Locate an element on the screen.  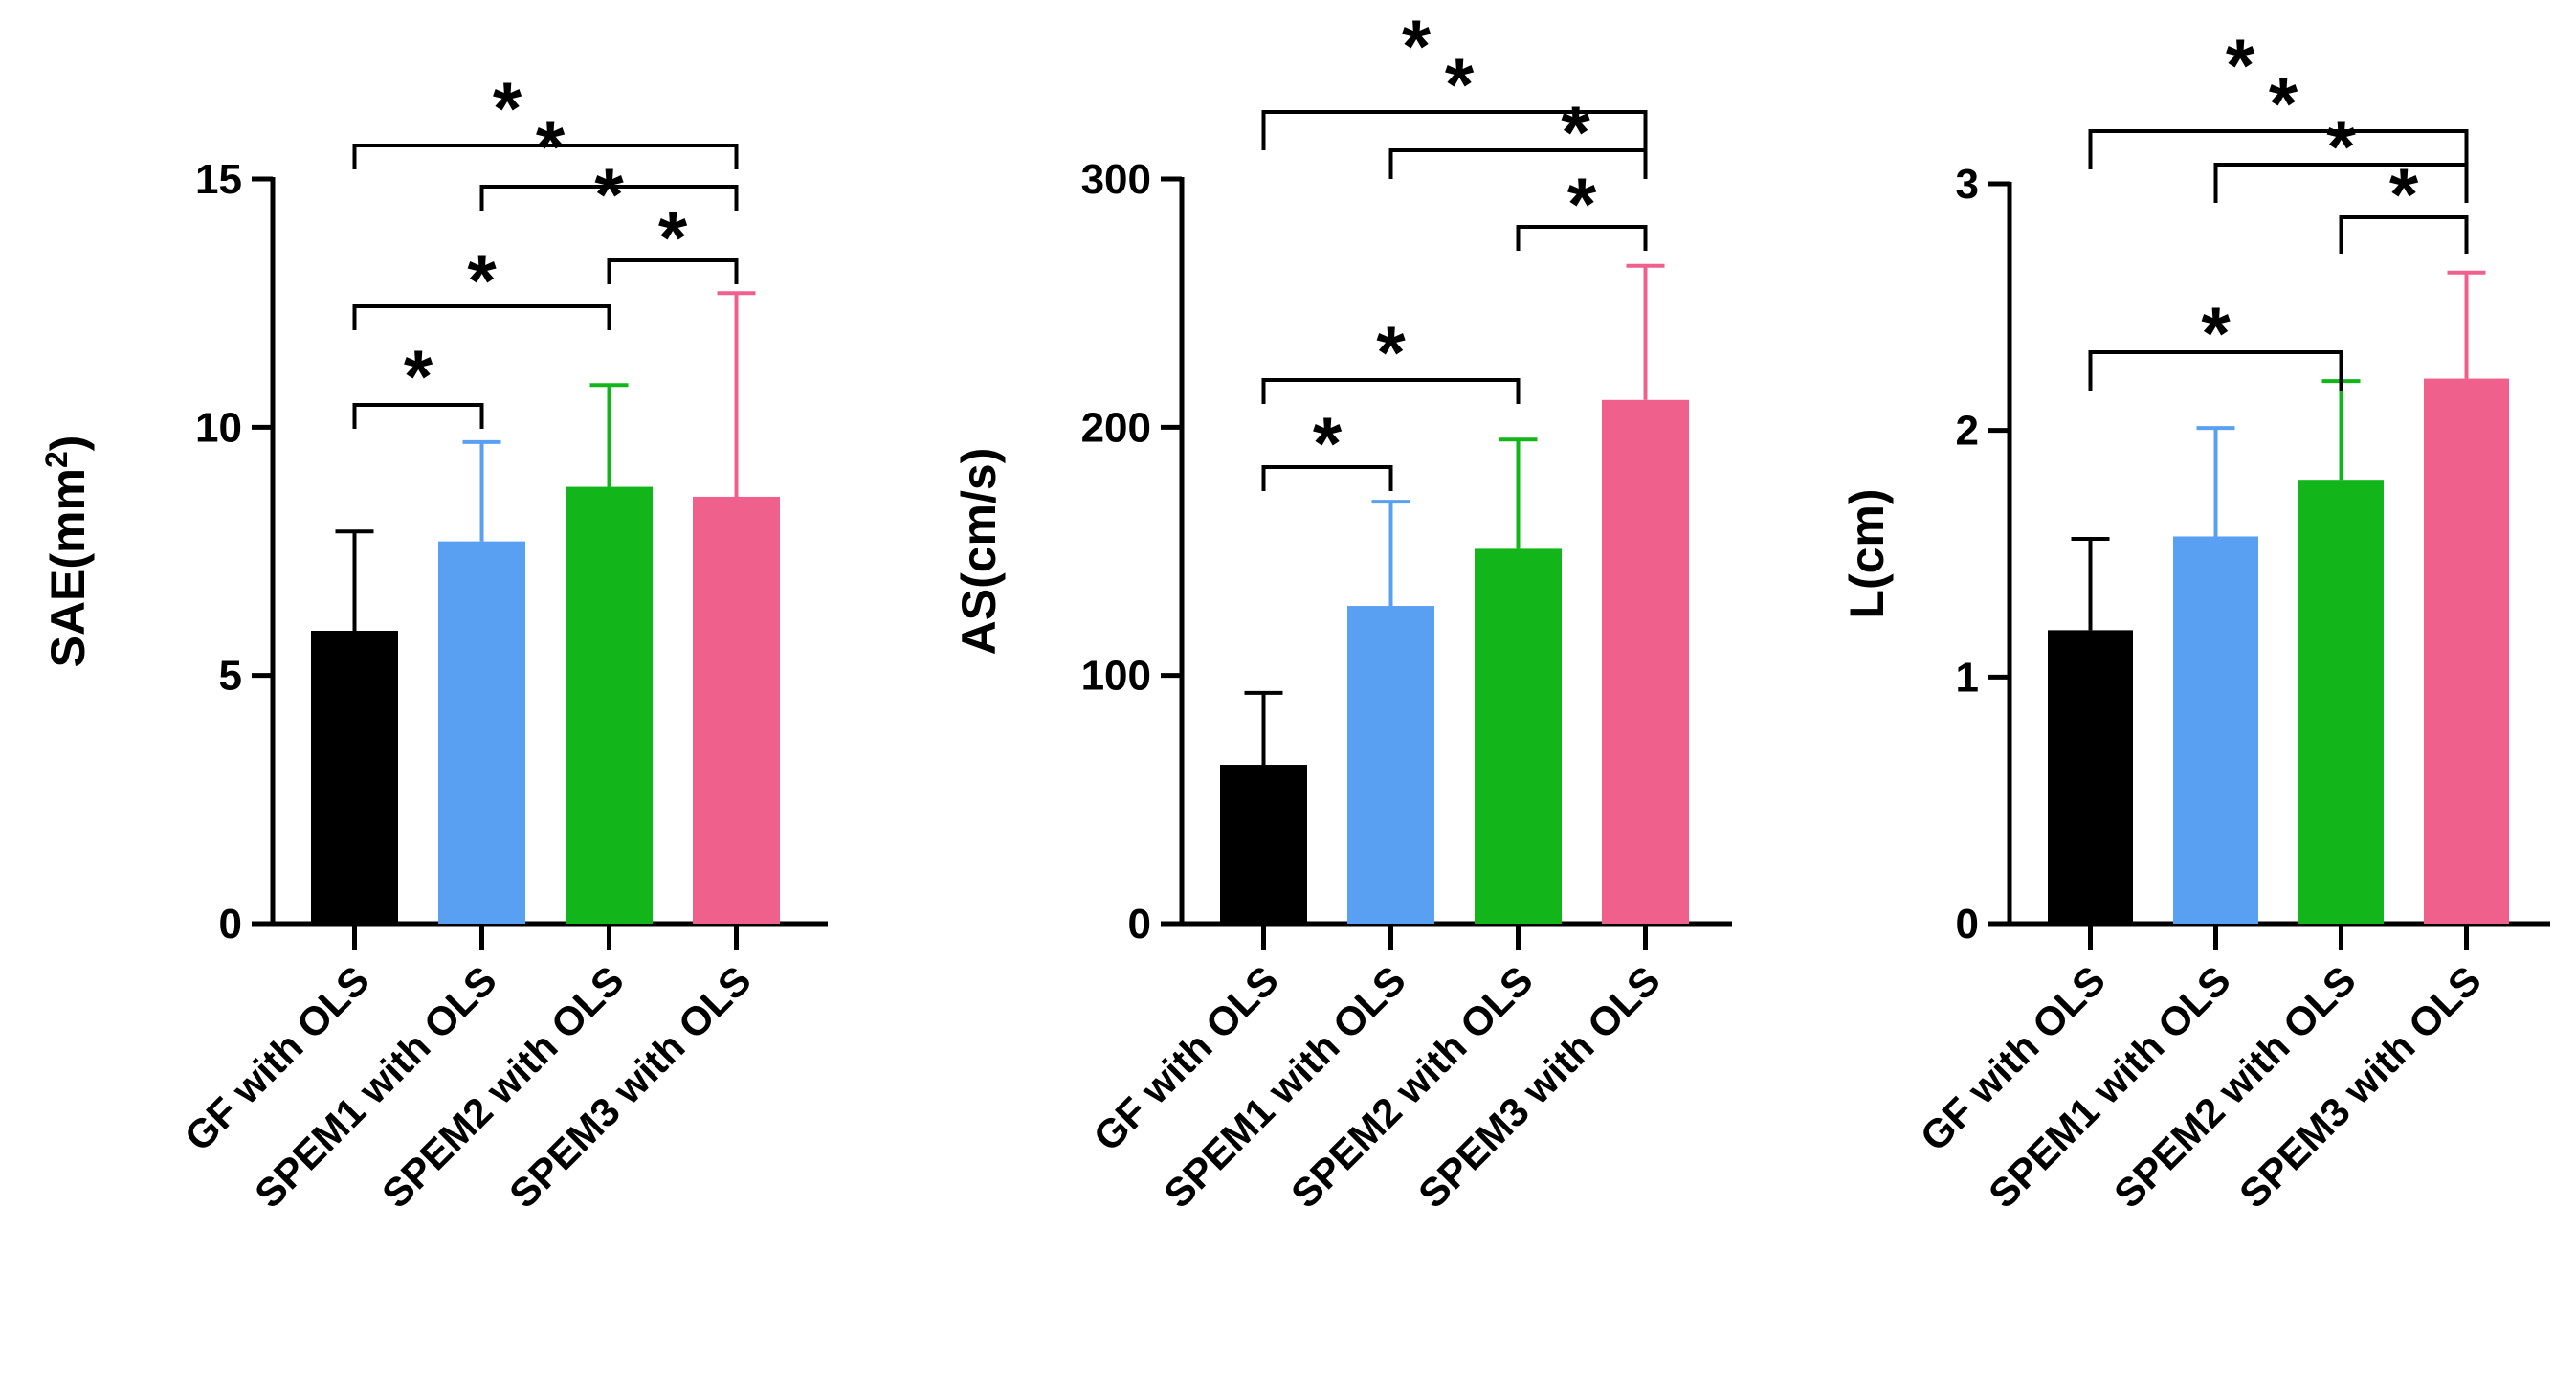
y-tick-label: 1 is located at coordinates (1967, 677).